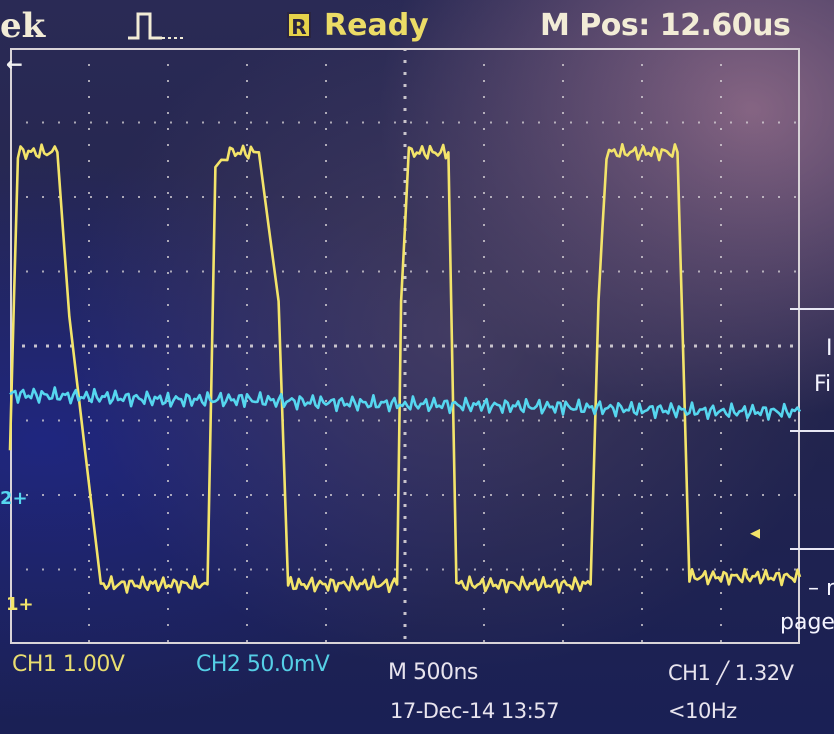  Describe the element at coordinates (23, 26) in the screenshot. I see `brand-logo: ek` at that location.